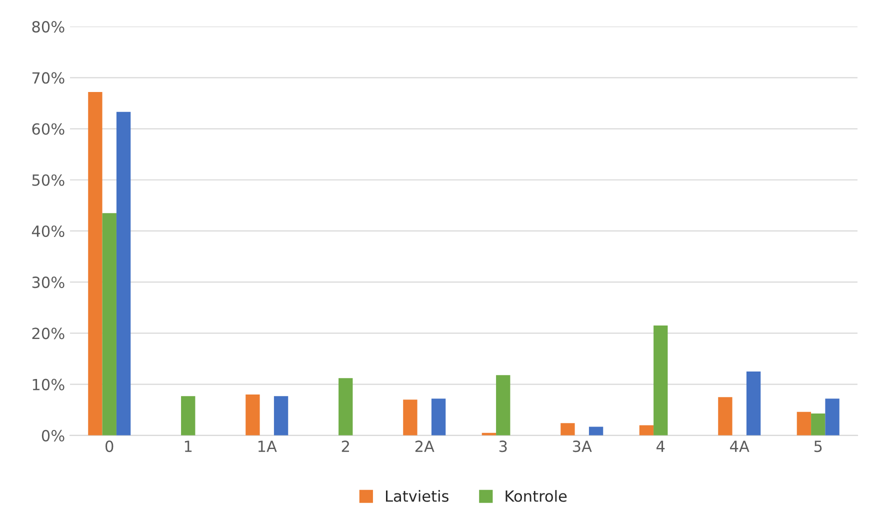 This screenshot has width=875, height=531. What do you see at coordinates (417, 496) in the screenshot?
I see `legend-label: Latvietis` at bounding box center [417, 496].